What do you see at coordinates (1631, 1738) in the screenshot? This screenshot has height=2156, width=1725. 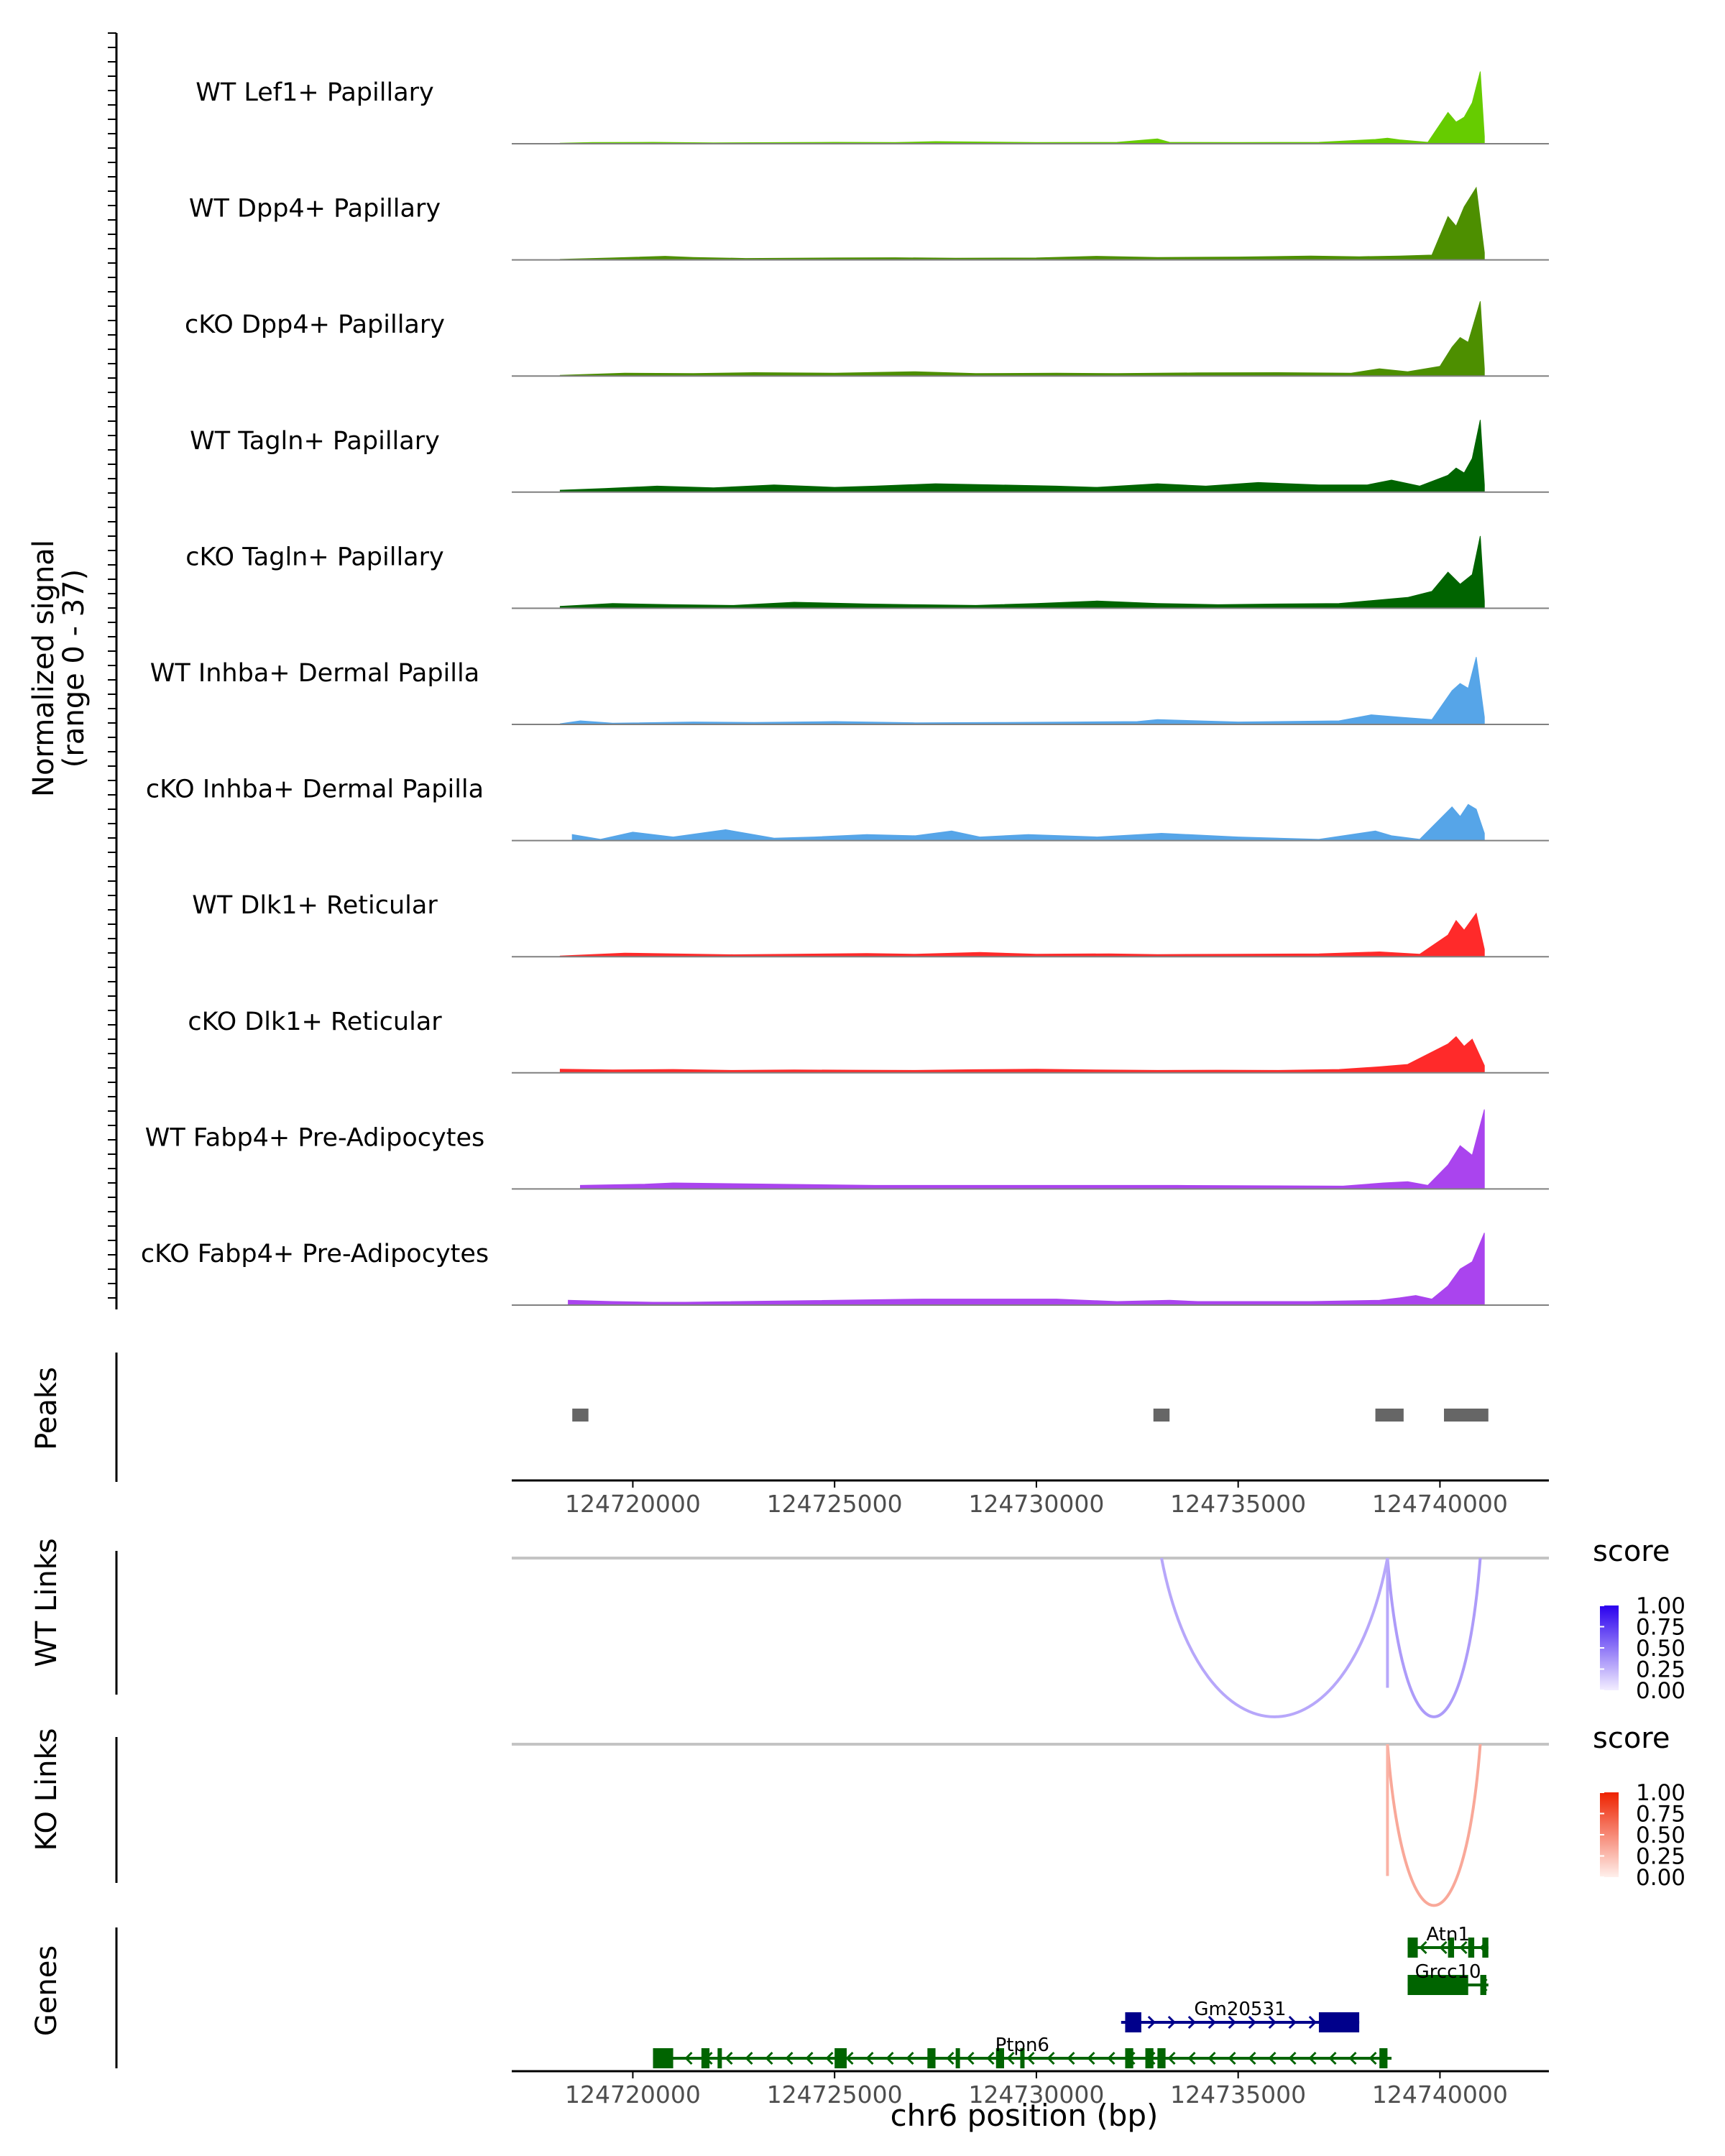 I see `ko-legend-title: score` at bounding box center [1631, 1738].